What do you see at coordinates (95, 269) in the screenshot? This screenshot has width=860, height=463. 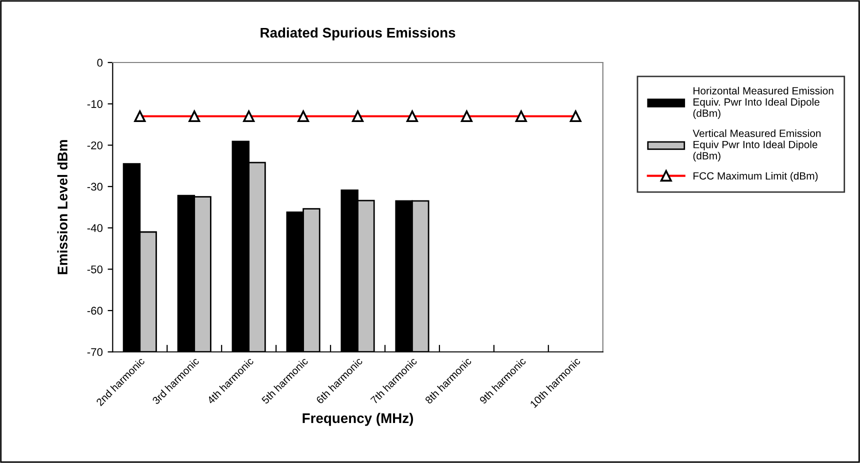 I see `y-tick-label: -50` at bounding box center [95, 269].